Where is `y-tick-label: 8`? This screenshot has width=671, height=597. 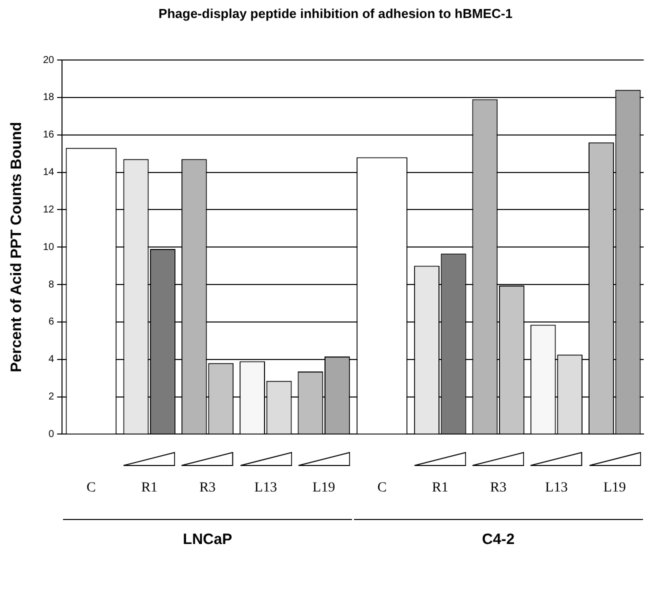 y-tick-label: 8 is located at coordinates (51, 284).